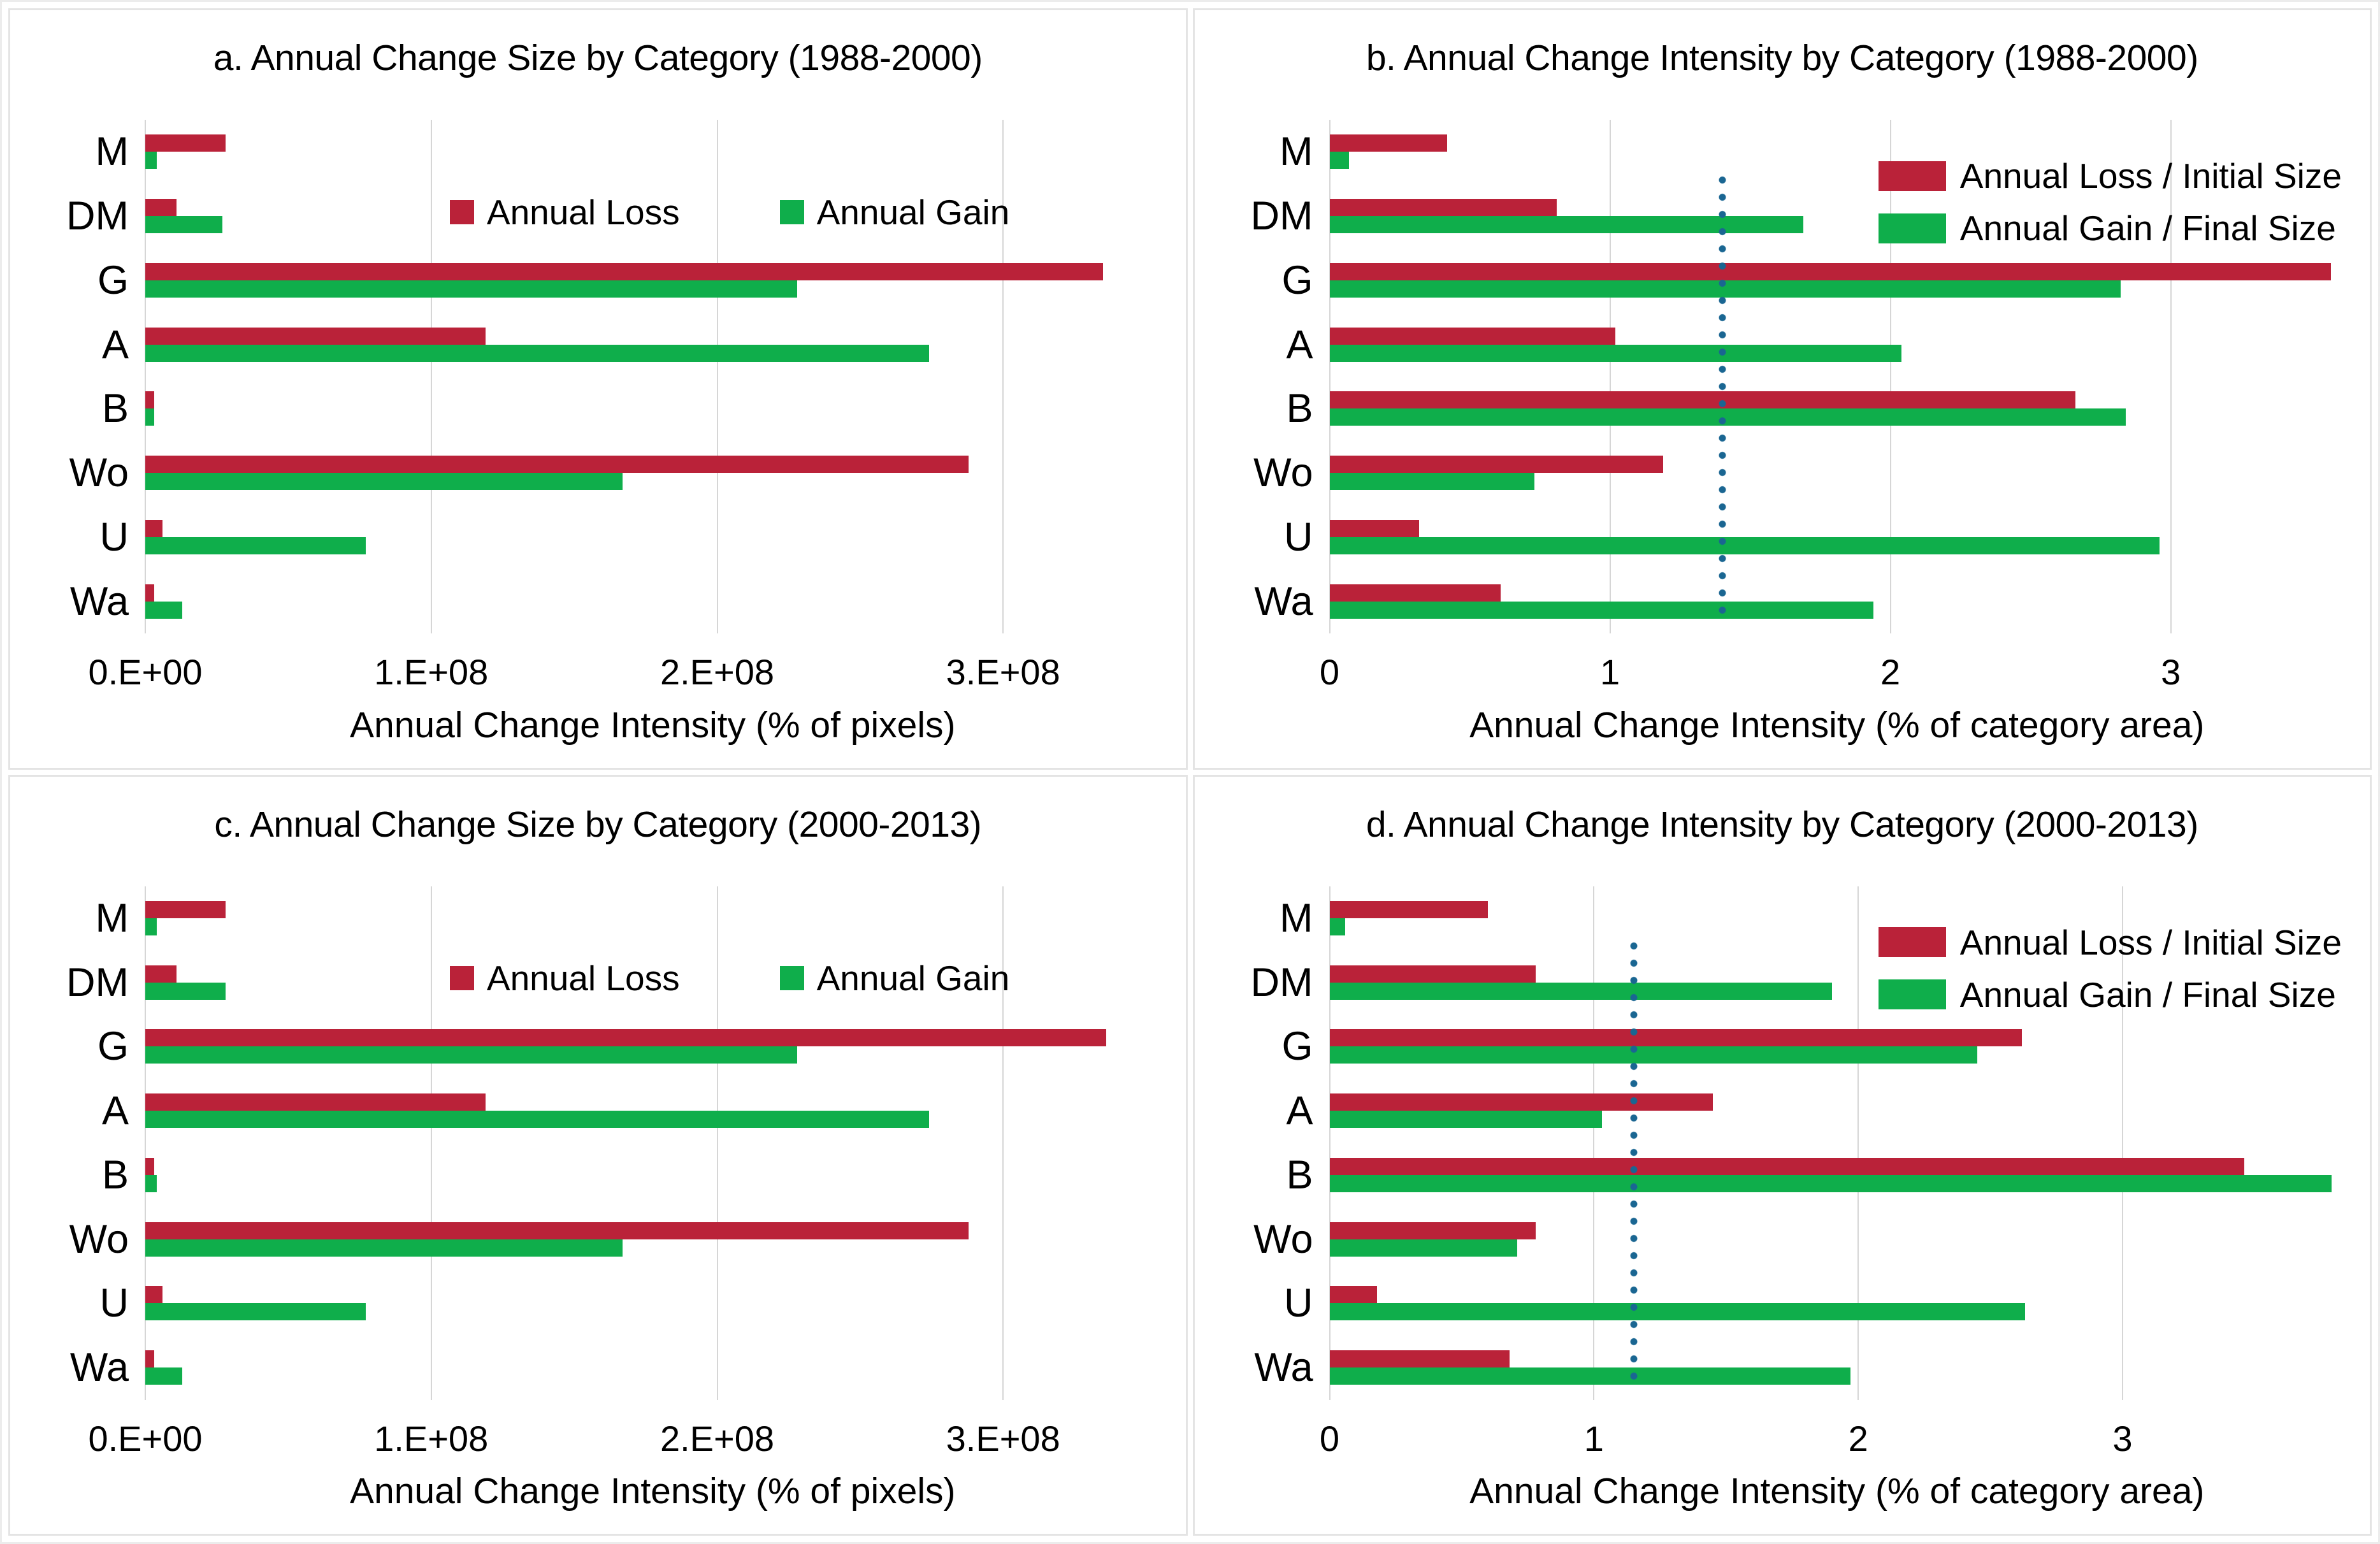 The height and width of the screenshot is (1544, 2380). Describe the element at coordinates (652, 725) in the screenshot. I see `x-axis-label: Annual Change Intensity (% of pixels)` at that location.